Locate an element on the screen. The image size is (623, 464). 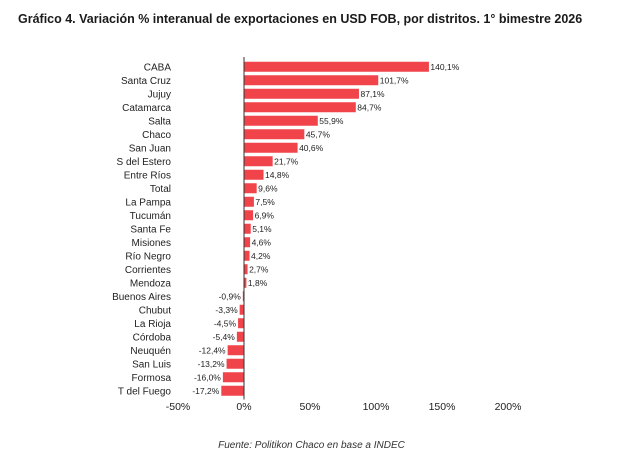
value-label: -5,4% is located at coordinates (224, 337).